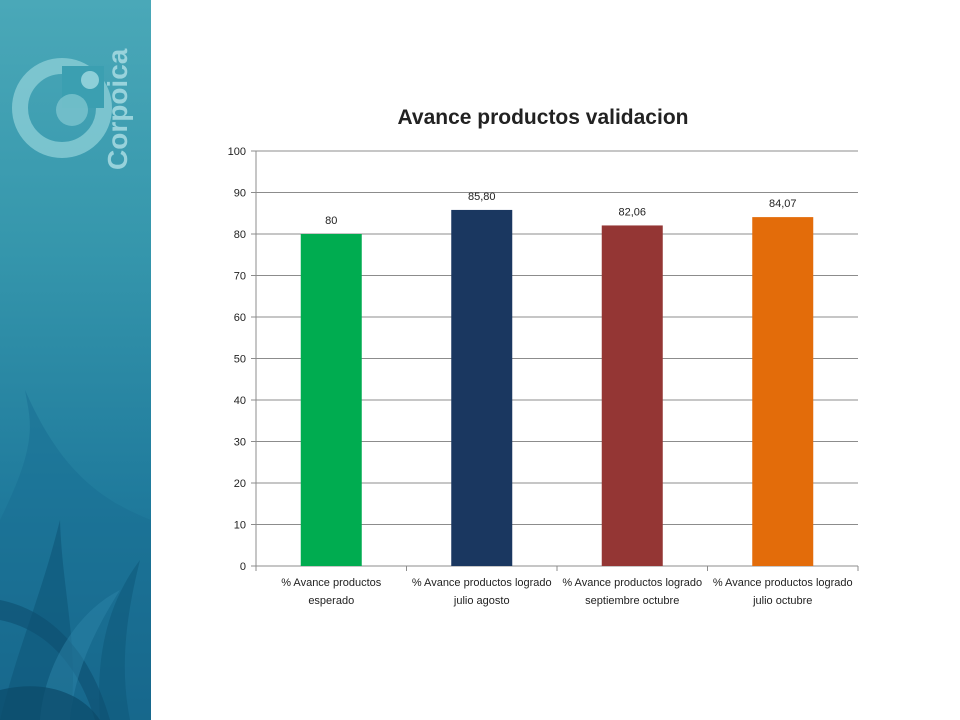  Describe the element at coordinates (482, 197) in the screenshot. I see `data-label: 85,80` at that location.